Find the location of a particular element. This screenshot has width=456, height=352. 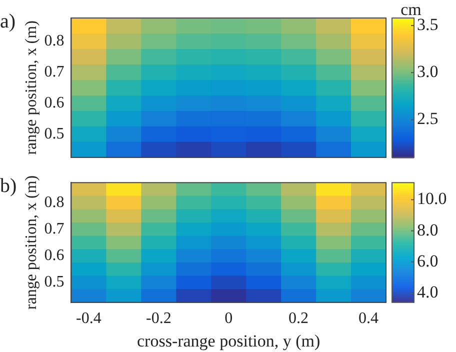

chart-title: a) is located at coordinates (8, 21).